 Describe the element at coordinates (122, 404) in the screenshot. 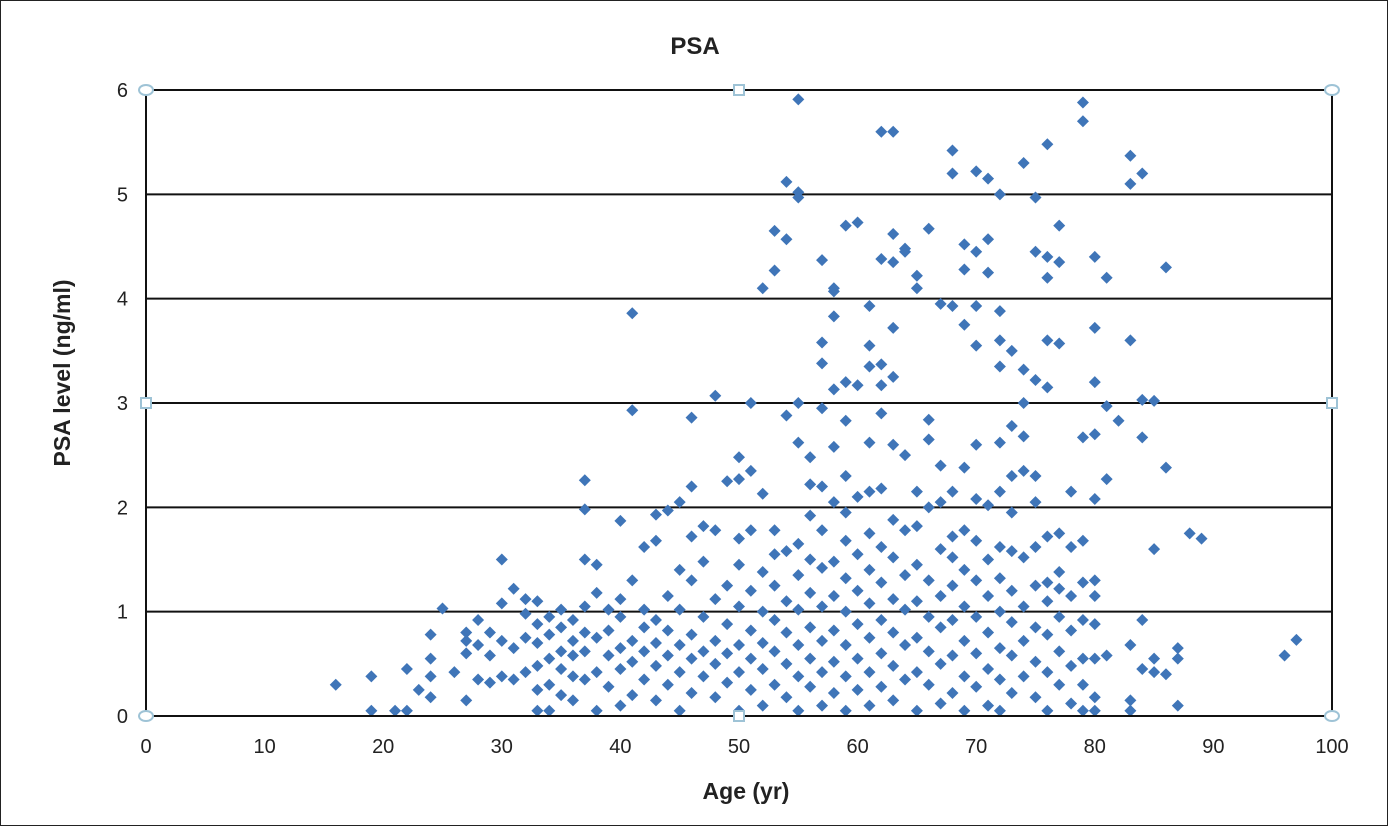

I see `y-tick-labels: 0 1 2 3 4 5 6` at that location.